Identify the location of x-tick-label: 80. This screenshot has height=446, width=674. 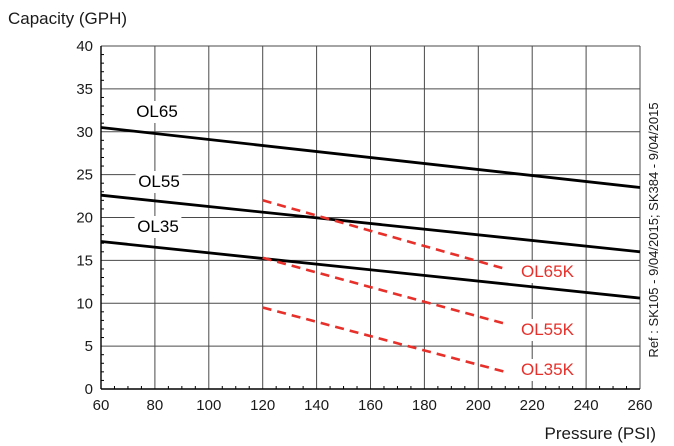
(155, 405).